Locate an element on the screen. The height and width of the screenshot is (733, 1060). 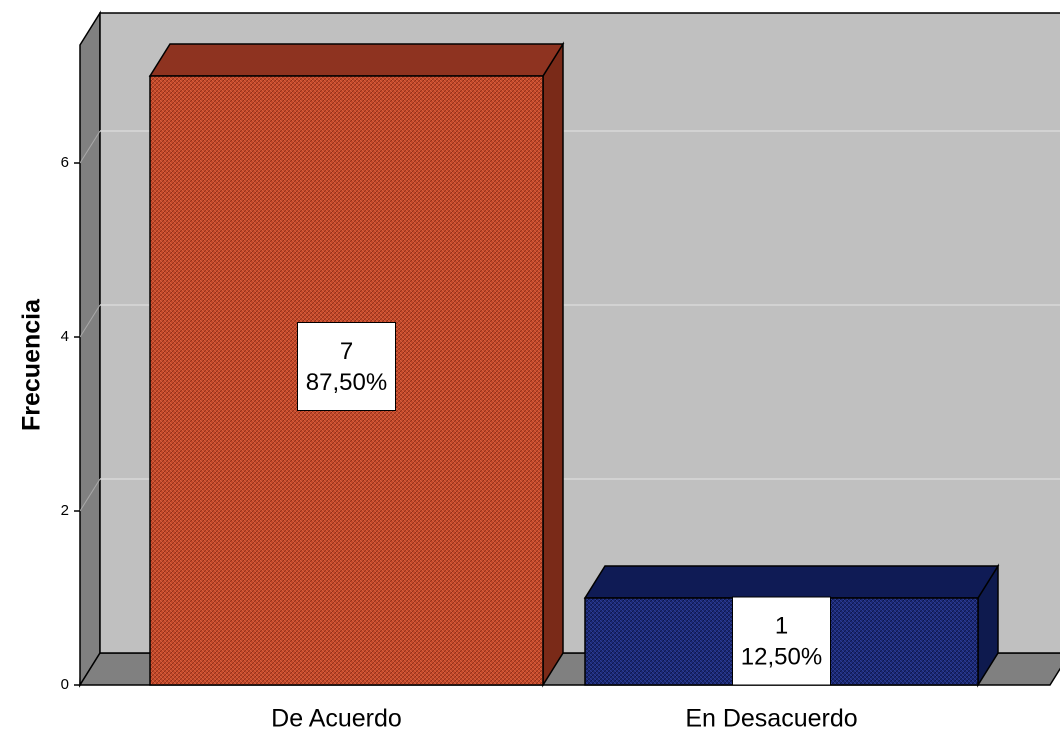
y-tick-label: 4 is located at coordinates (65, 336).